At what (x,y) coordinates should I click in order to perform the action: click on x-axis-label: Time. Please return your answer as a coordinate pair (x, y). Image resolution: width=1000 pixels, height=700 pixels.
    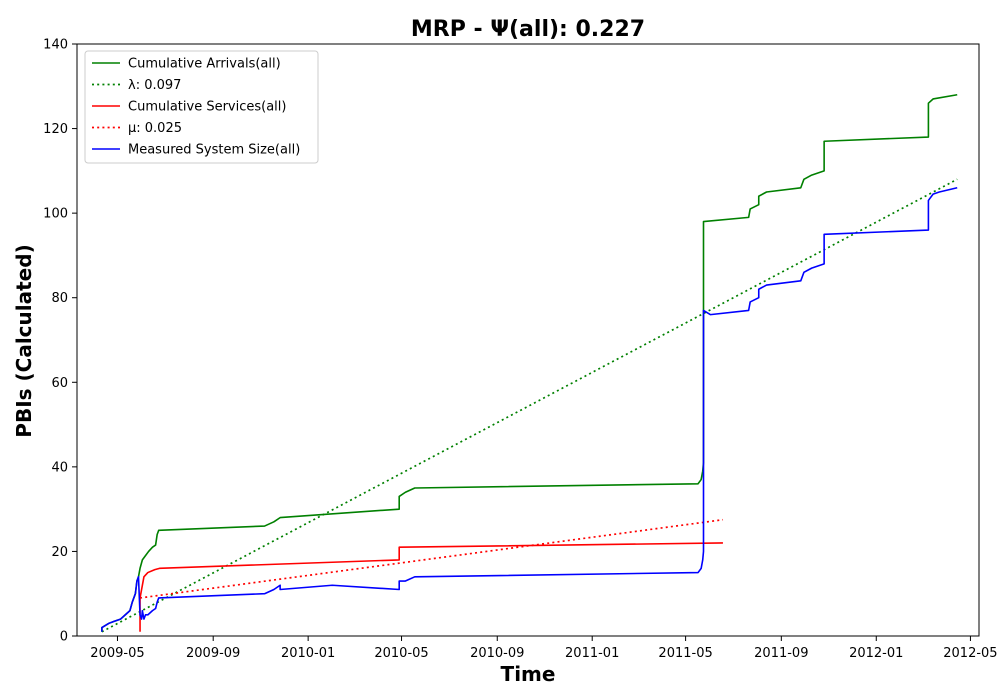
    Looking at the image, I should click on (528, 674).